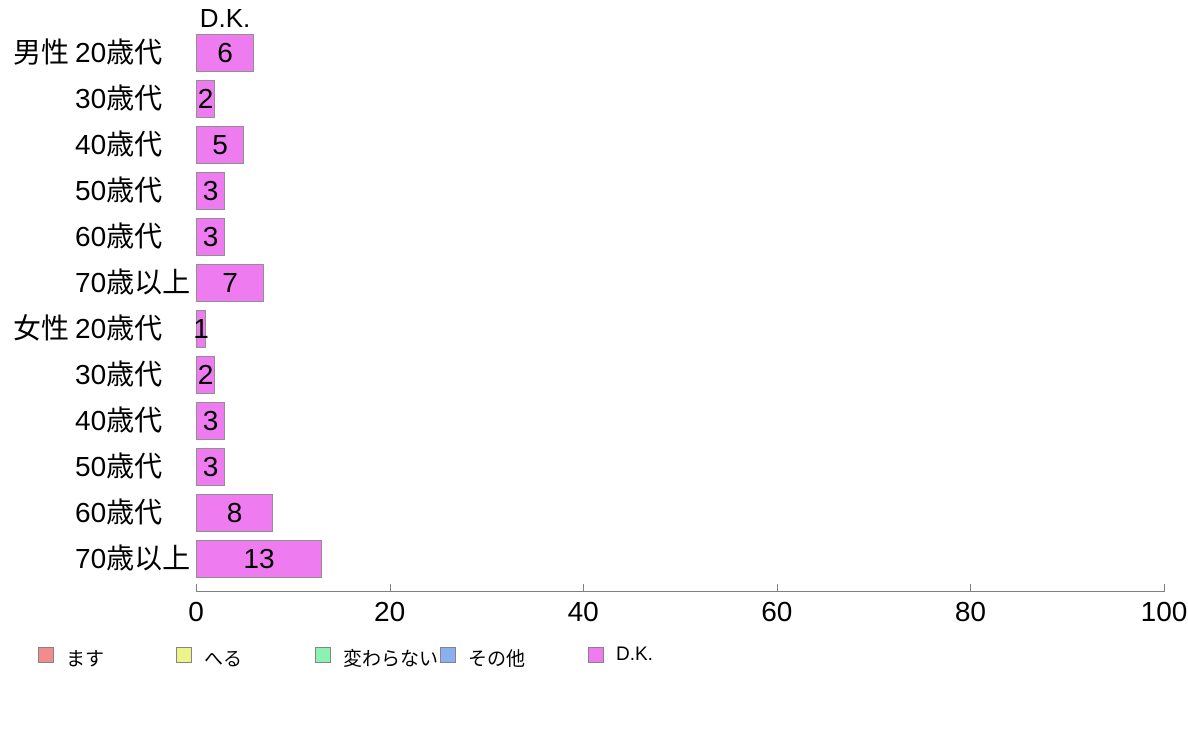  What do you see at coordinates (390, 611) in the screenshot?
I see `x-axis-tick-label: 20` at bounding box center [390, 611].